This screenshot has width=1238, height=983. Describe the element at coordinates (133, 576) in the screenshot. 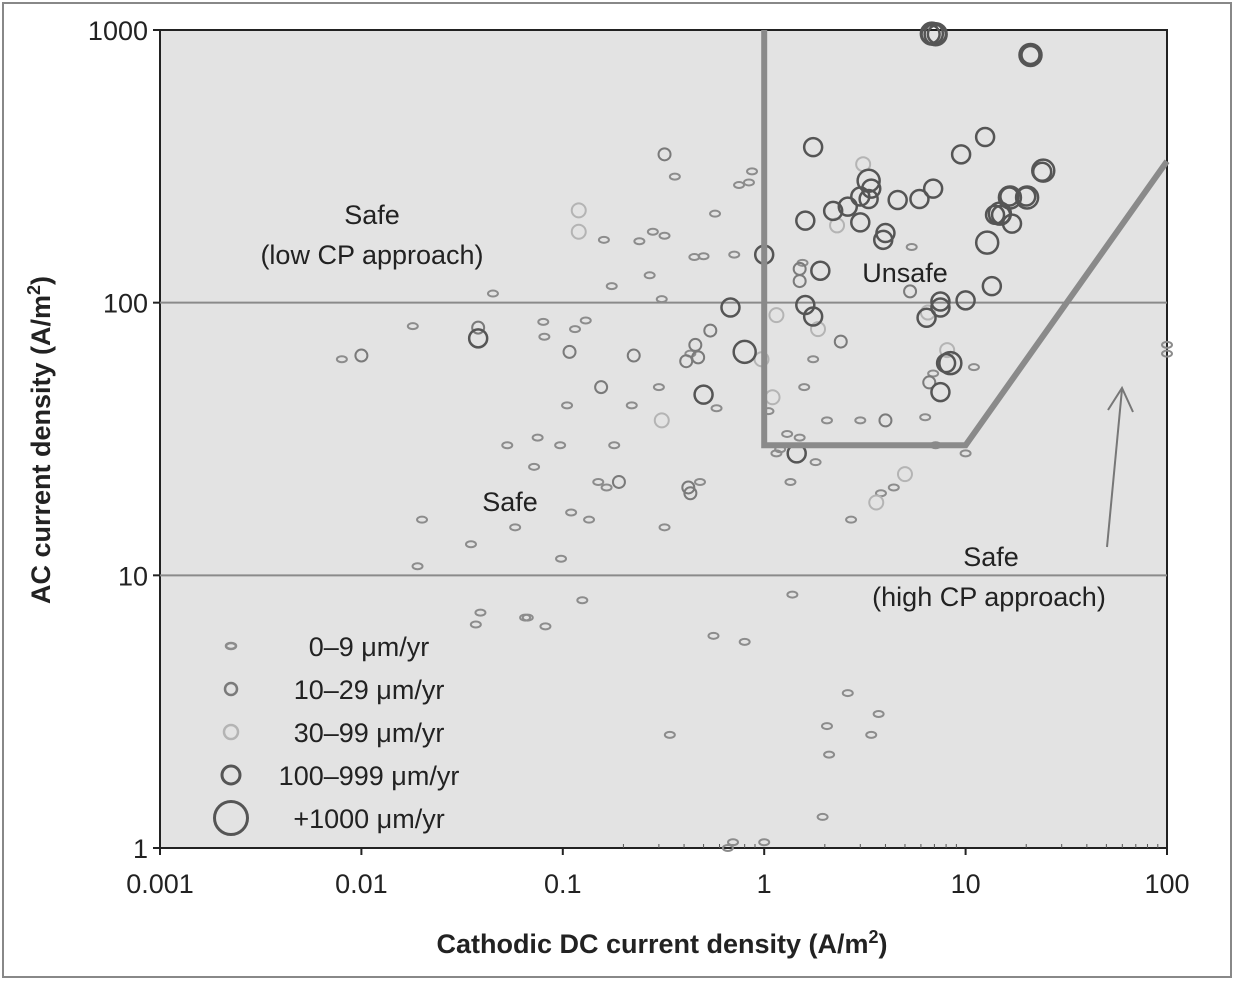

I see `y-tick-label: 10` at that location.